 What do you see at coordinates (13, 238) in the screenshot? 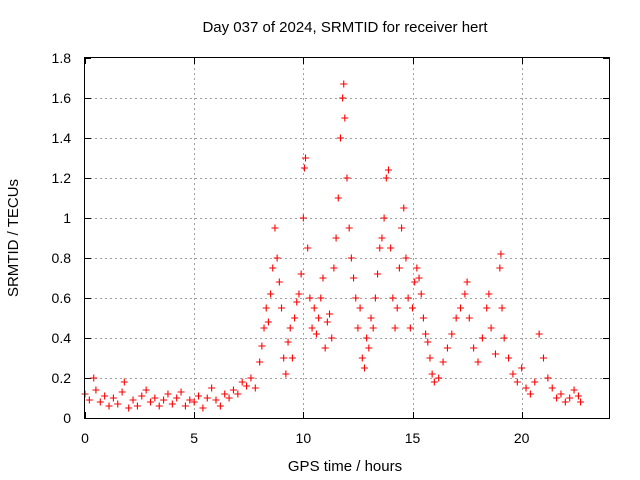
I see `y-axis-label: SRMTID / TECUs` at bounding box center [13, 238].